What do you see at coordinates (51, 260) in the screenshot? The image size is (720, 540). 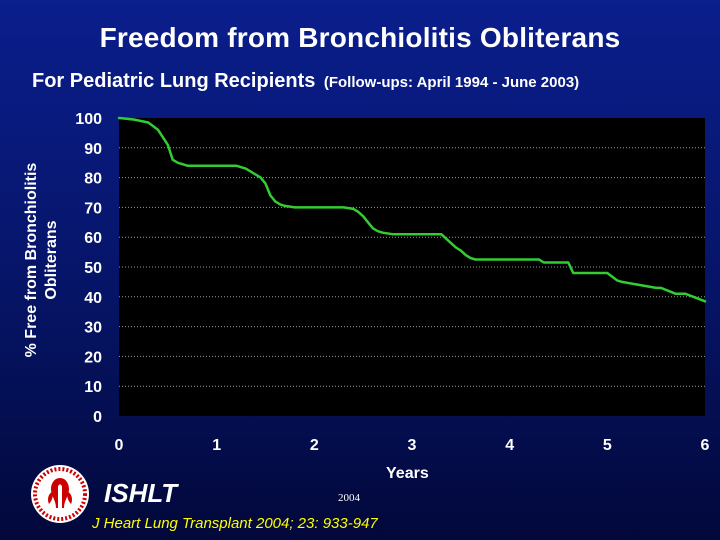 I see `y-axis-label-line2: Obliterans` at bounding box center [51, 260].